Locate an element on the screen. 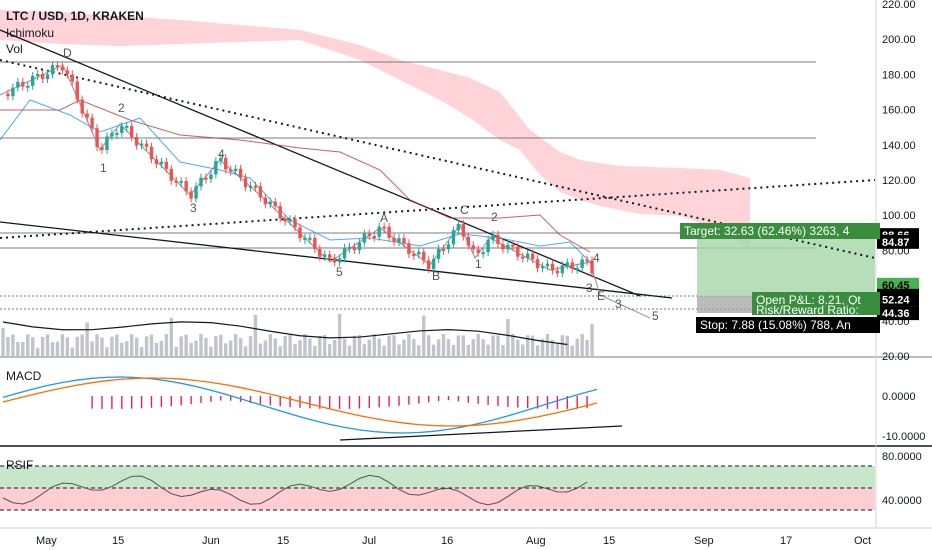 Image resolution: width=932 pixels, height=550 pixels. open-pnl-label: Open P&L: 8.21, Qt is located at coordinates (816, 300).